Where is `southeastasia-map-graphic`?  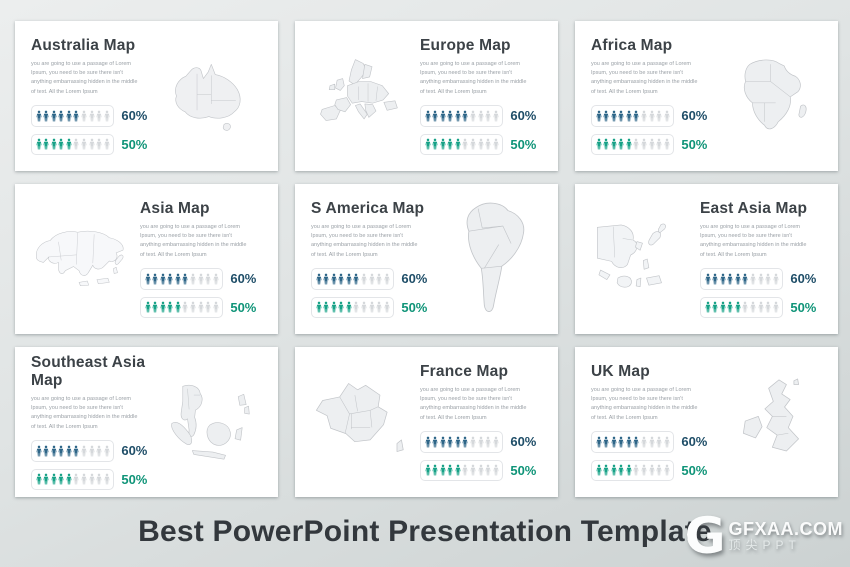
southeastasia-map-graphic is located at coordinates (210, 422).